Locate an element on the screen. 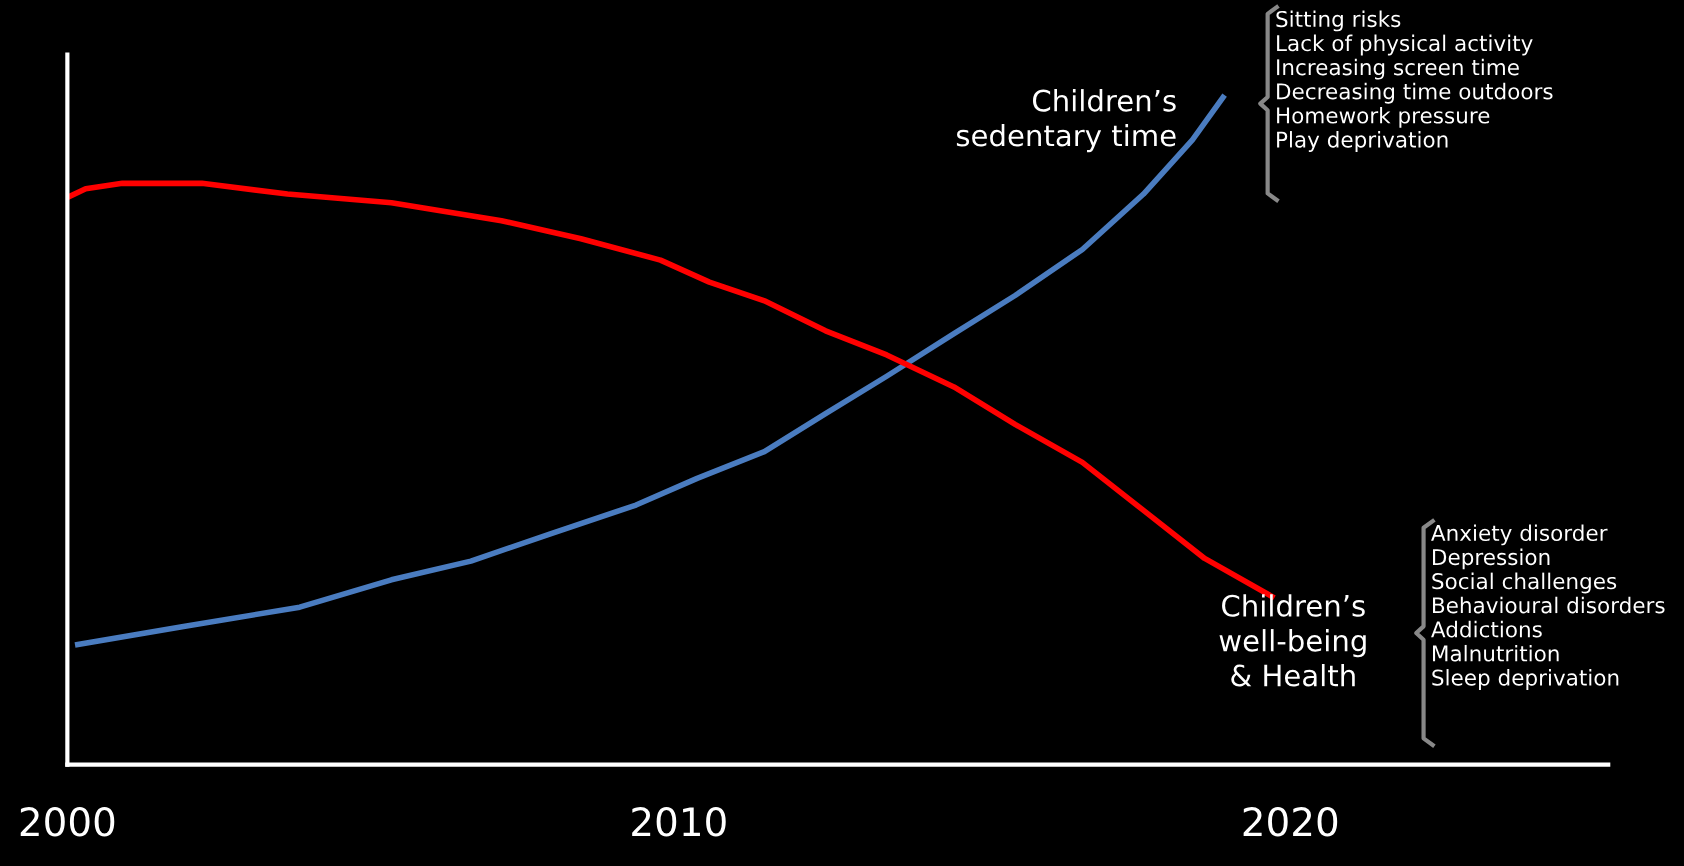 This screenshot has height=866, width=1684. x-tick-label: 2010 is located at coordinates (679, 822).